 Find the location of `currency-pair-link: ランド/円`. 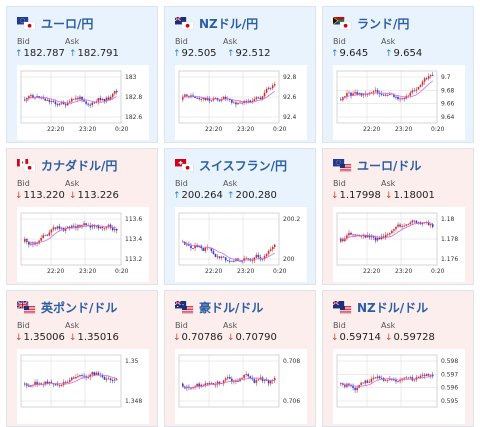

currency-pair-link: ランド/円 is located at coordinates (383, 23).